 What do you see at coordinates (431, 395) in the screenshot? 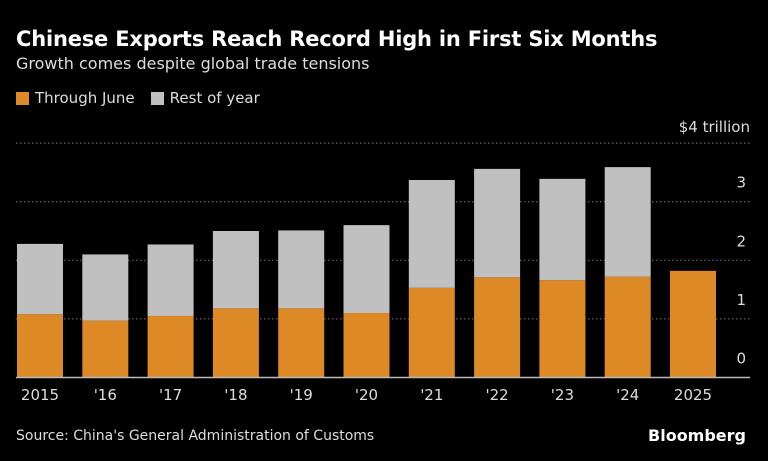
I see `x-tick-label: '21` at bounding box center [431, 395].